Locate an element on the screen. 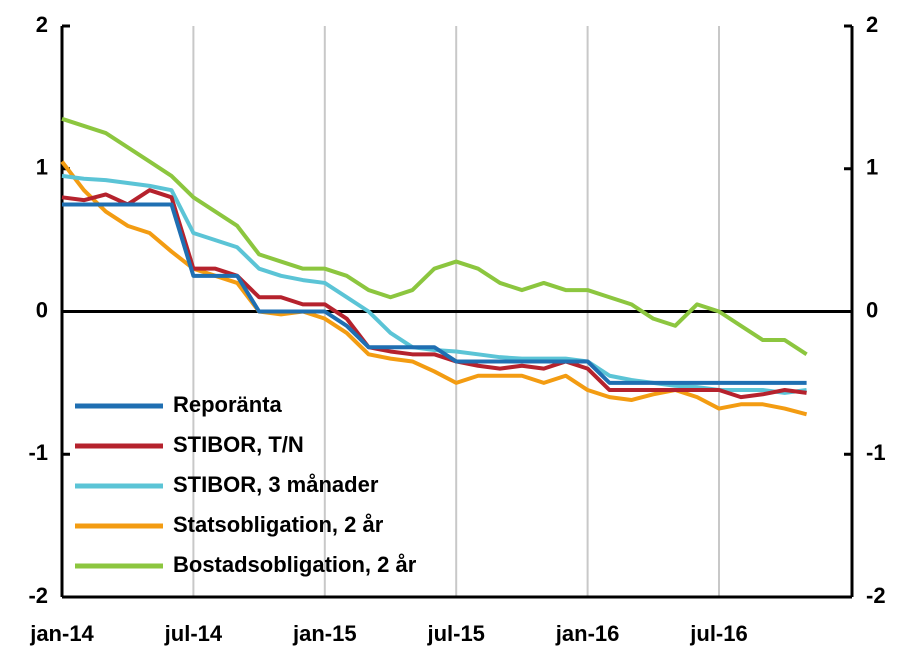 The width and height of the screenshot is (897, 657). y-tick-label: -2 is located at coordinates (38, 595).